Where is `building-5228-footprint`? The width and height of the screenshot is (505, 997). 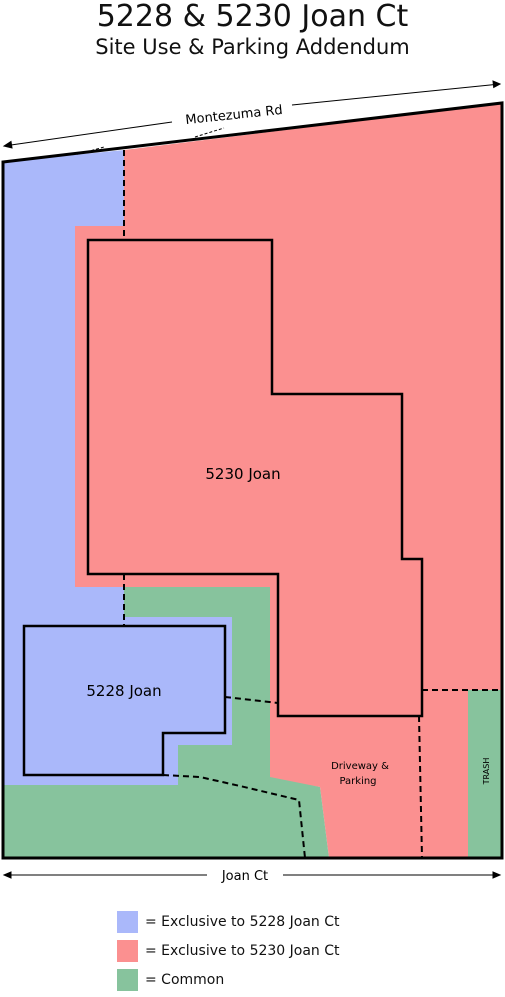 building-5228-footprint is located at coordinates (124, 700).